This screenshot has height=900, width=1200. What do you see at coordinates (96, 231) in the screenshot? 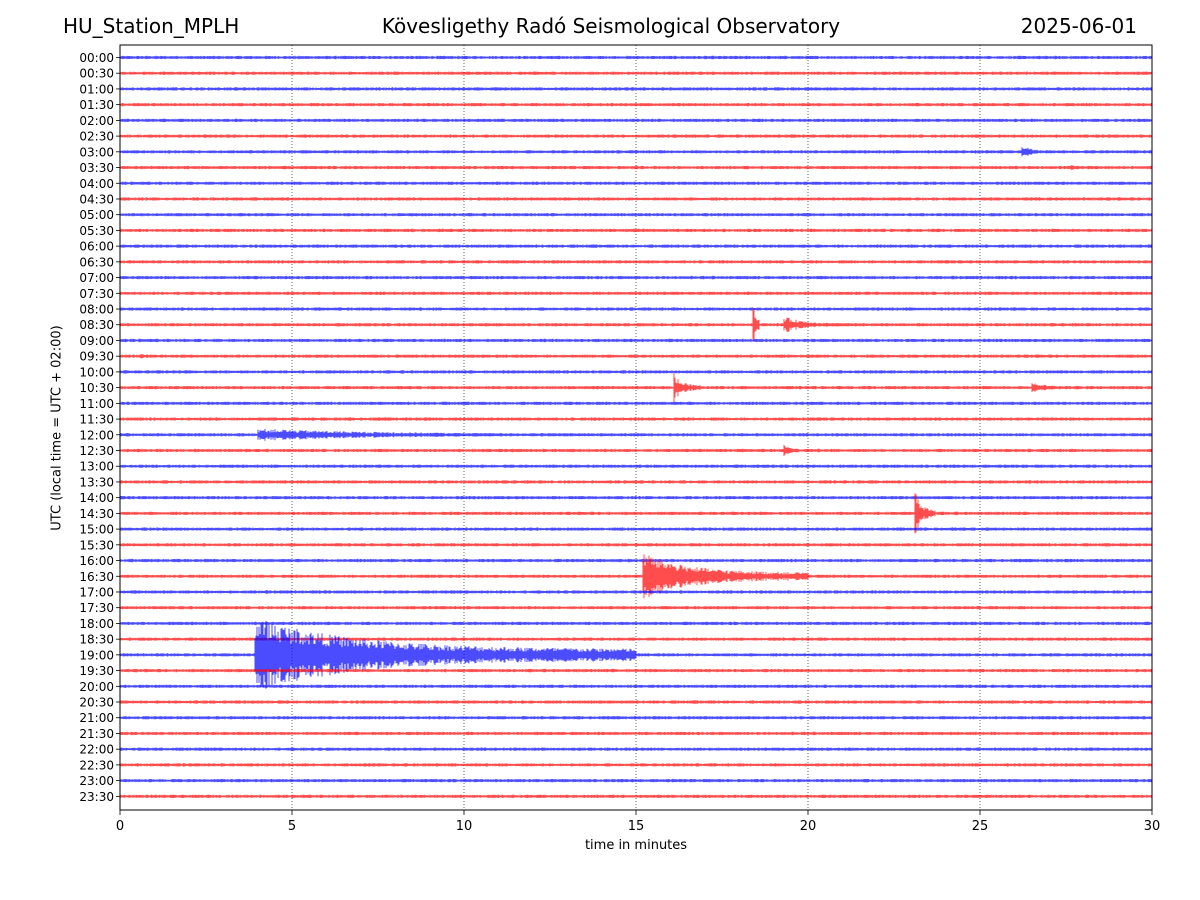
I see `y-tick-label-0530: 05:30` at bounding box center [96, 231].